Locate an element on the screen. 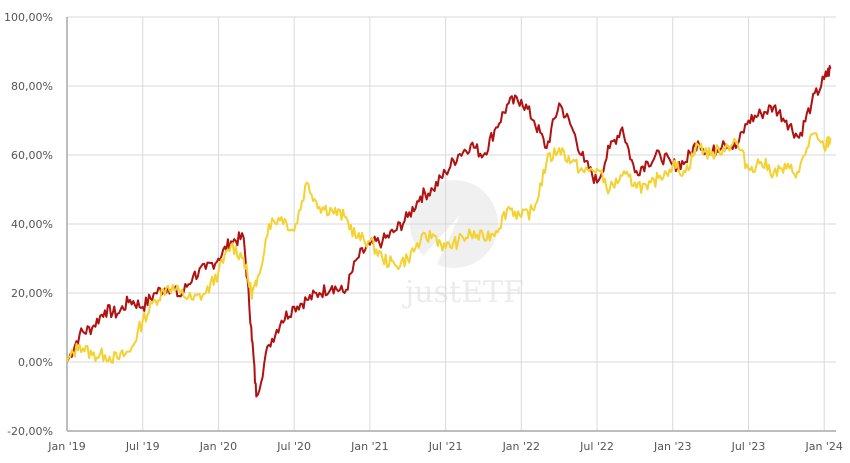  x-tick-label: Jul '20 is located at coordinates (293, 446).